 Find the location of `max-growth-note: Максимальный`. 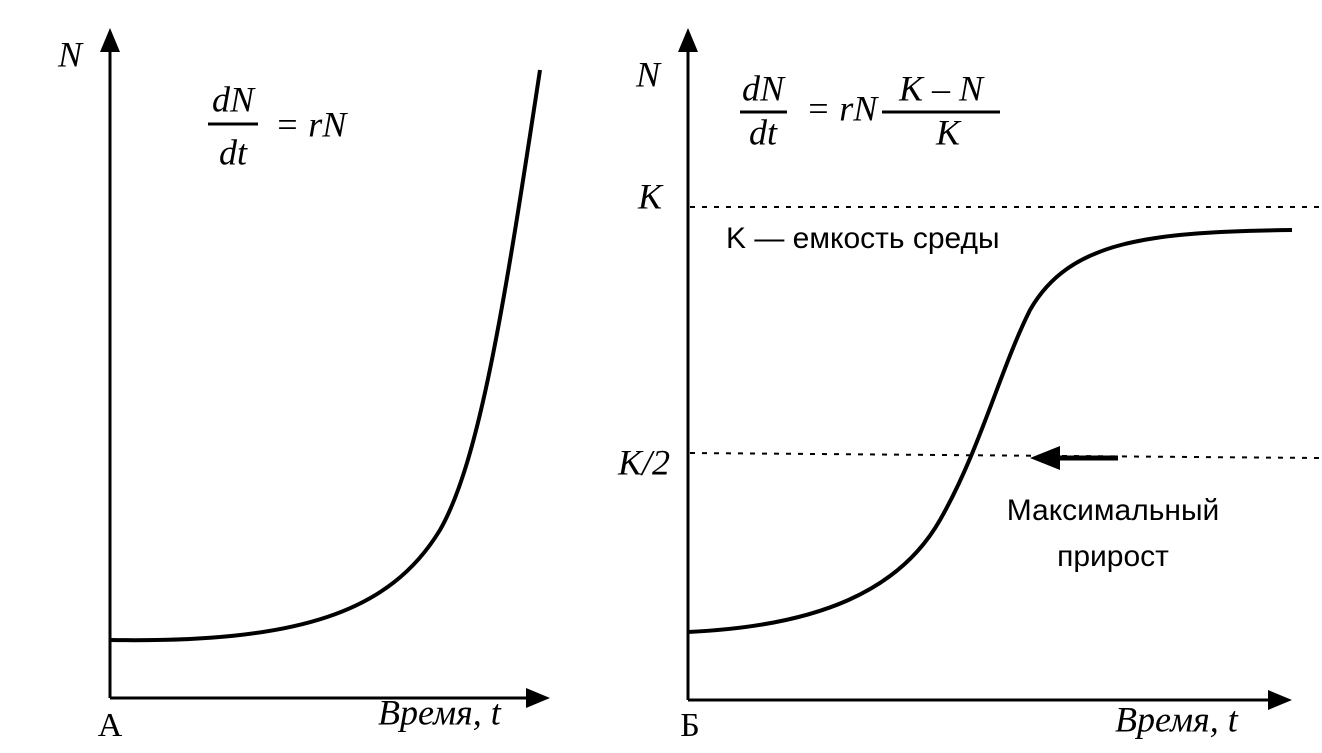

max-growth-note: Максимальный is located at coordinates (1113, 510).